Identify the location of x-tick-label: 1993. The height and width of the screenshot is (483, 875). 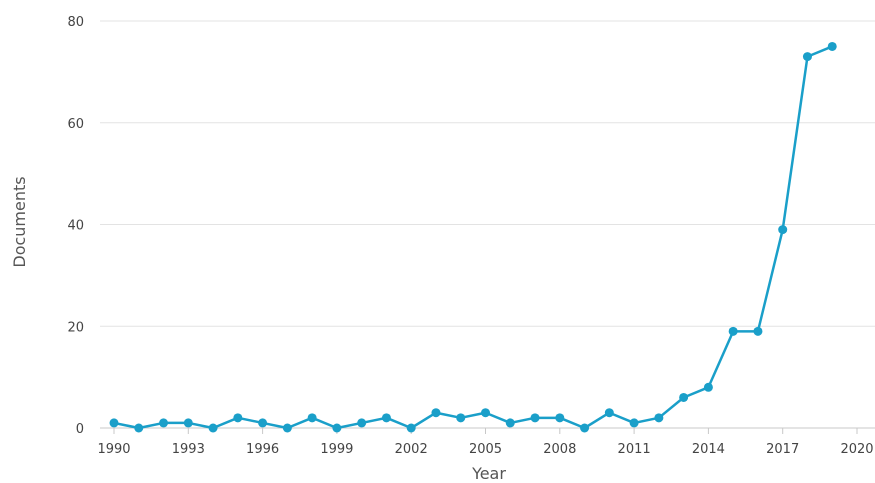
(188, 449).